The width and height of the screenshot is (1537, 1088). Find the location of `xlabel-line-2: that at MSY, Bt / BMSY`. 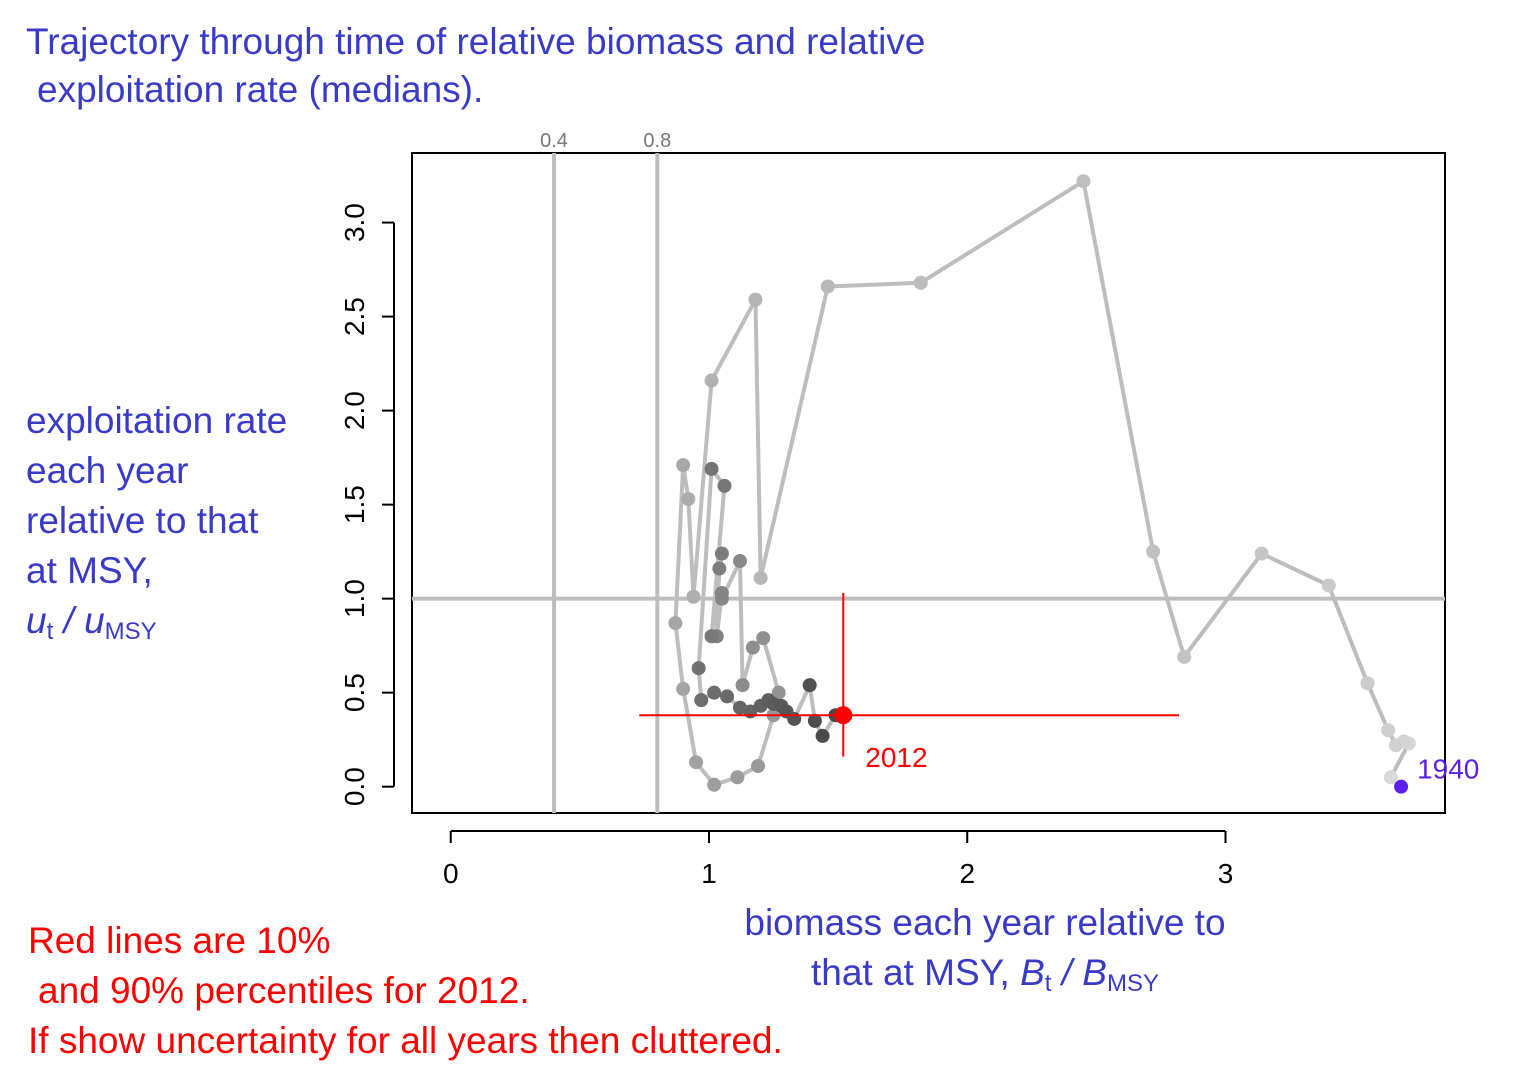

xlabel-line-2: that at MSY, Bt / BMSY is located at coordinates (985, 978).